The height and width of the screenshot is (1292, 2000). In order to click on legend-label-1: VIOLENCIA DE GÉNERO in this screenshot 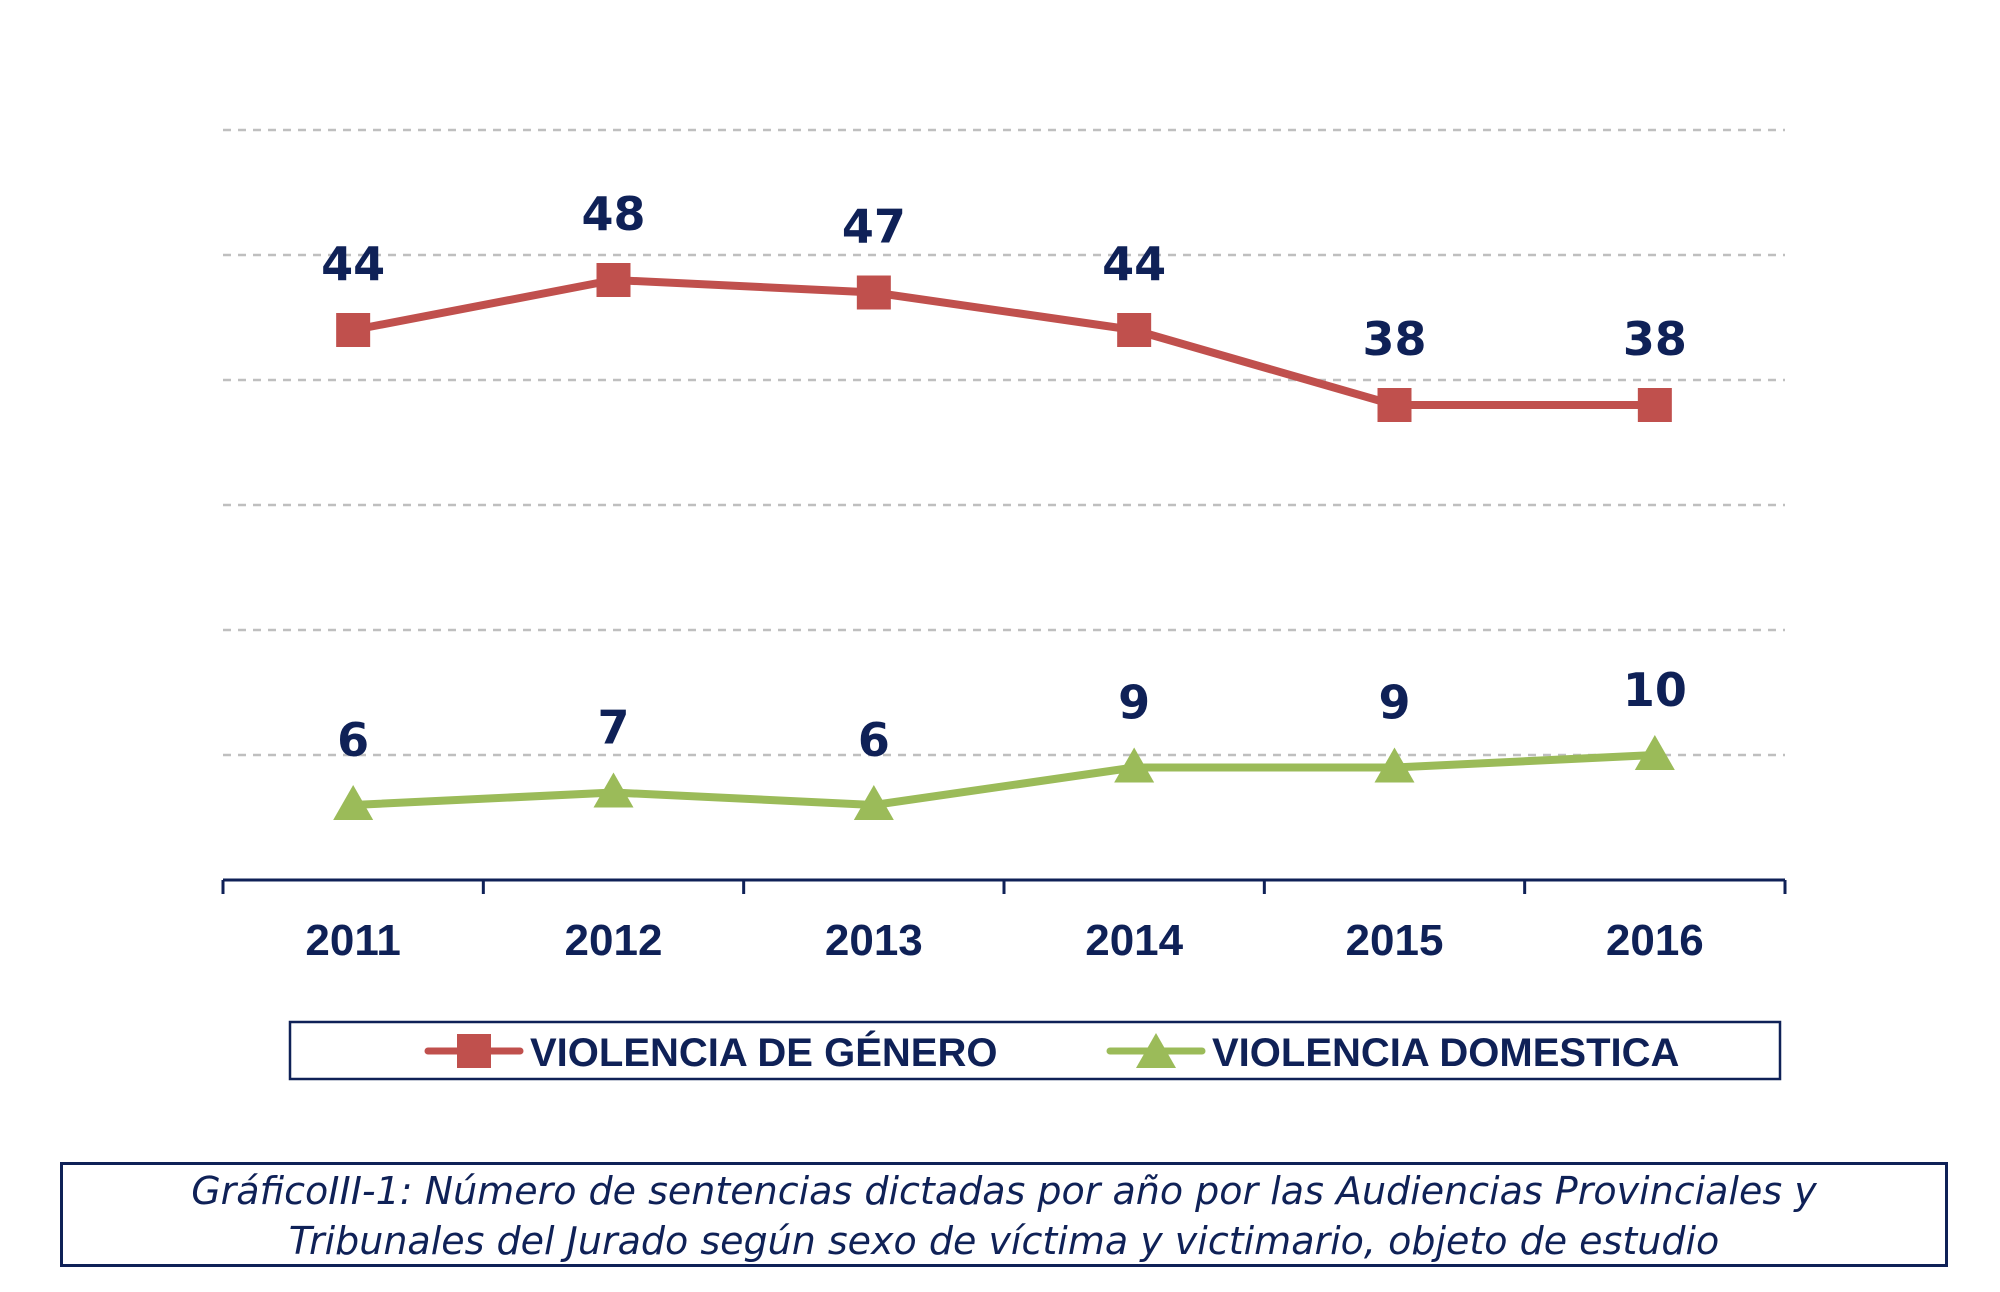, I will do `click(763, 1052)`.